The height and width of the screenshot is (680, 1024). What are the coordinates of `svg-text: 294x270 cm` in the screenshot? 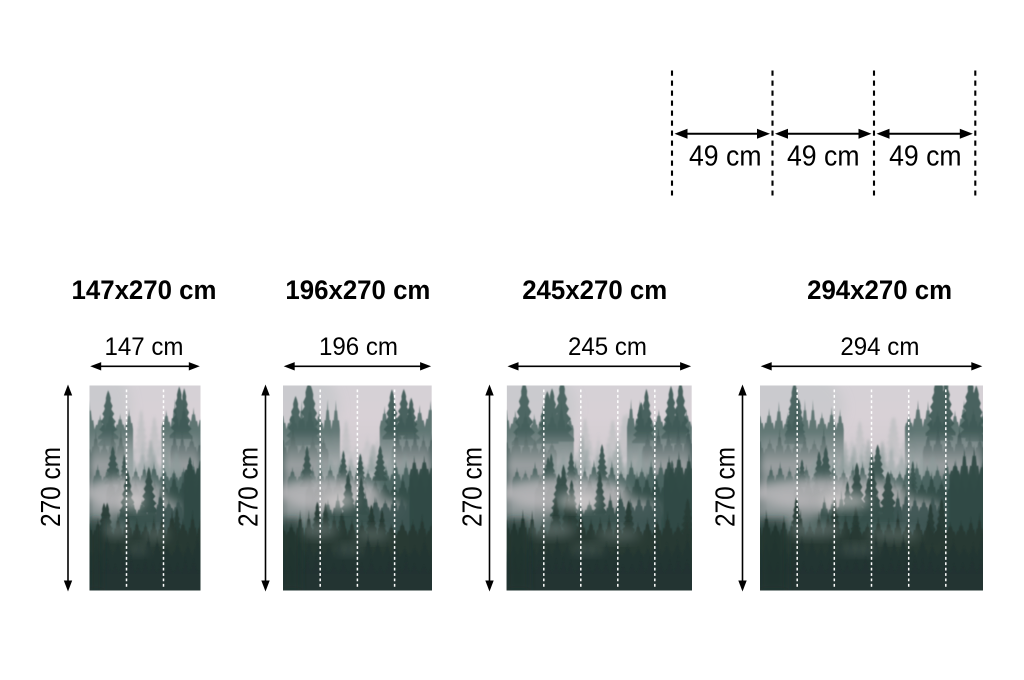 It's located at (879, 290).